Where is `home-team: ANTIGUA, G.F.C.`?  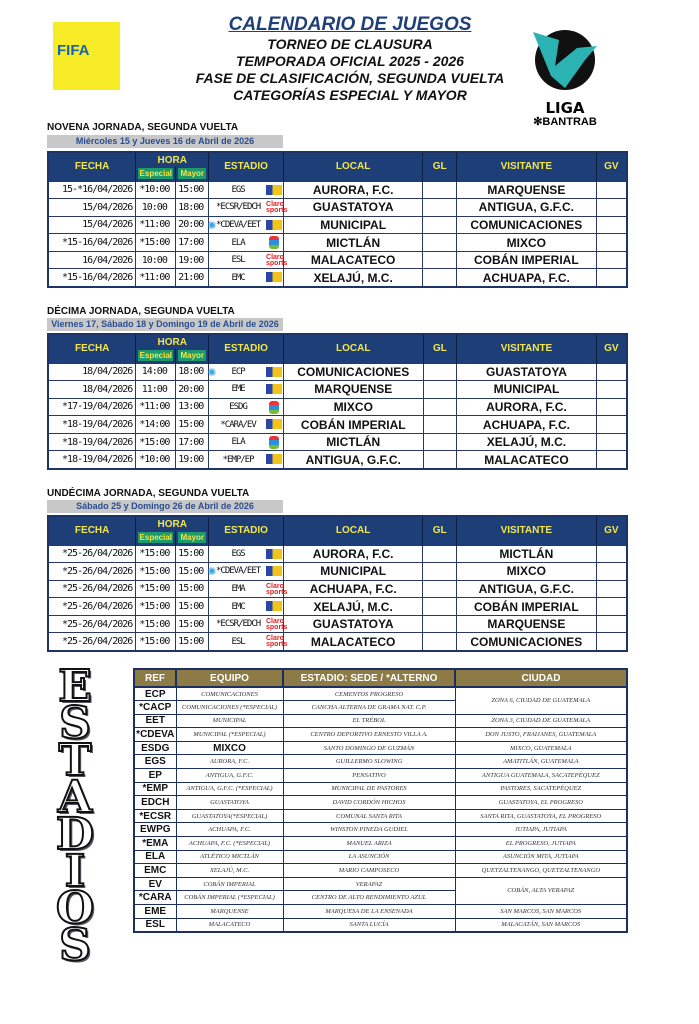
home-team: ANTIGUA, G.F.C. is located at coordinates (353, 460).